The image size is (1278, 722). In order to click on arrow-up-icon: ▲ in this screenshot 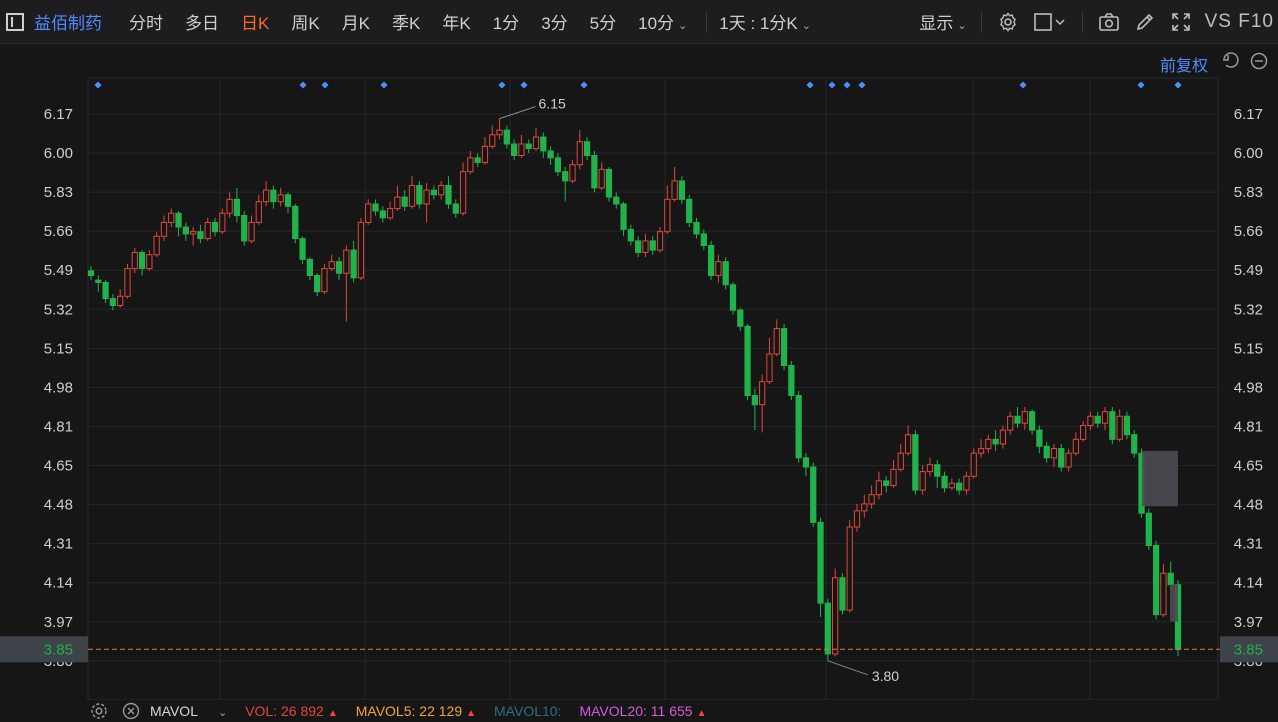, I will do `click(701, 713)`.